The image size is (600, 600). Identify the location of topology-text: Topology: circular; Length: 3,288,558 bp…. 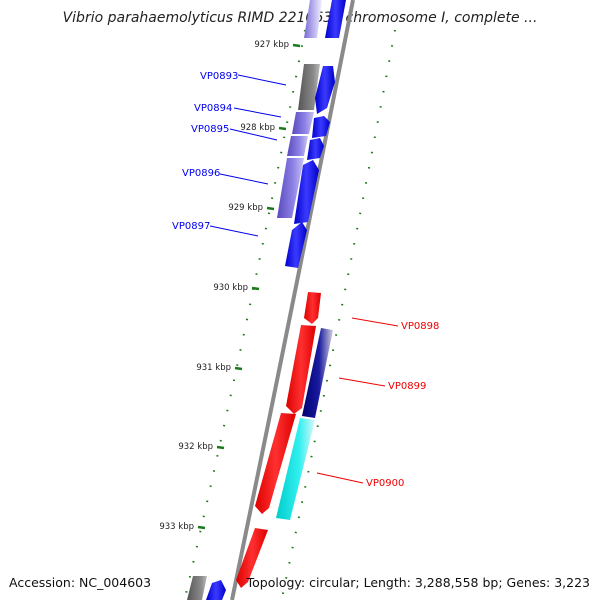
(418, 582).